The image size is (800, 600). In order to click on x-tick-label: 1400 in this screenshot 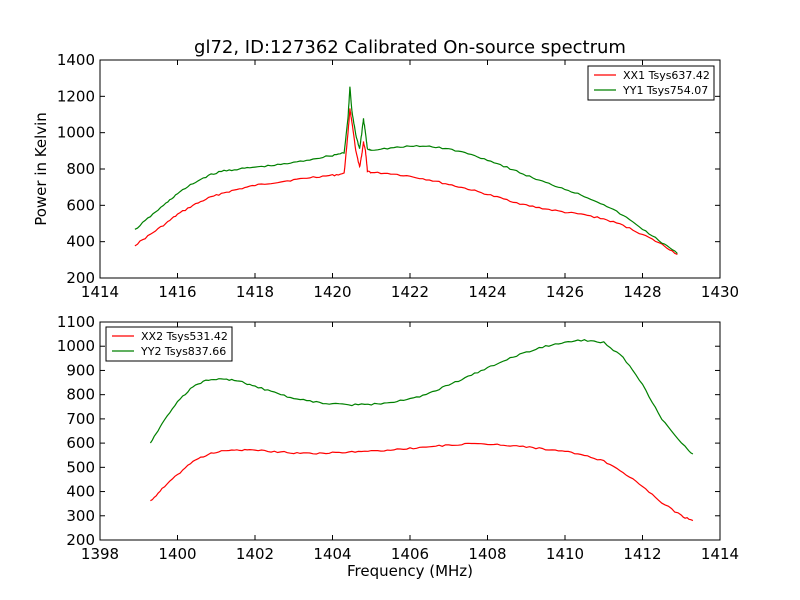, I will do `click(177, 554)`.